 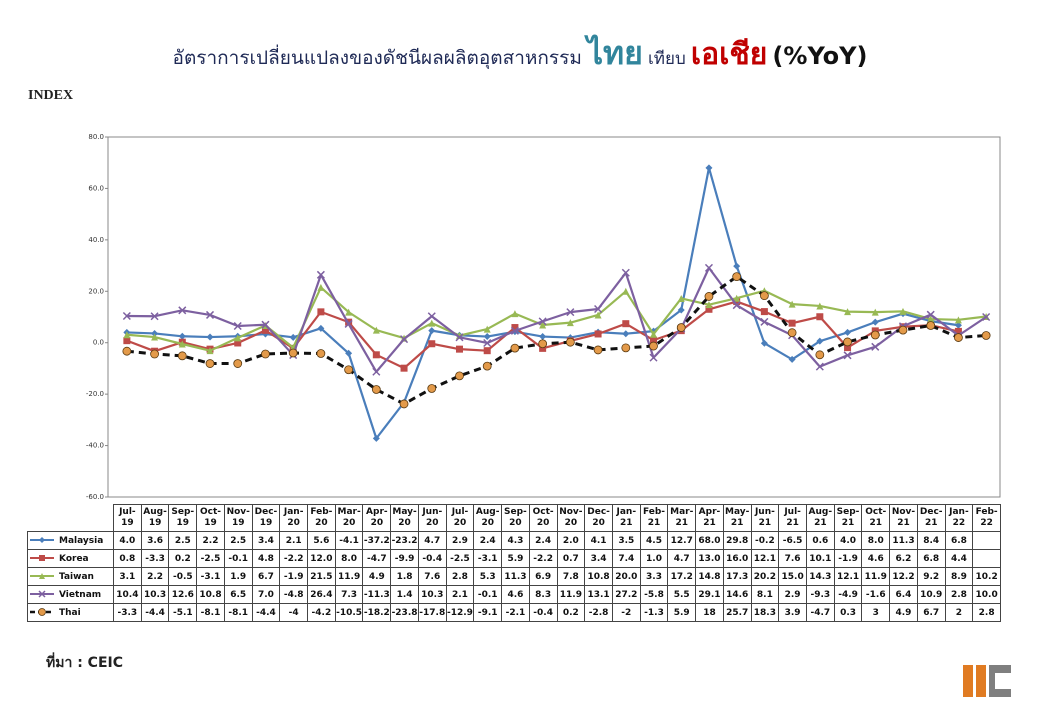 I want to click on x-tick-label: Apr-21, so click(x=709, y=518).